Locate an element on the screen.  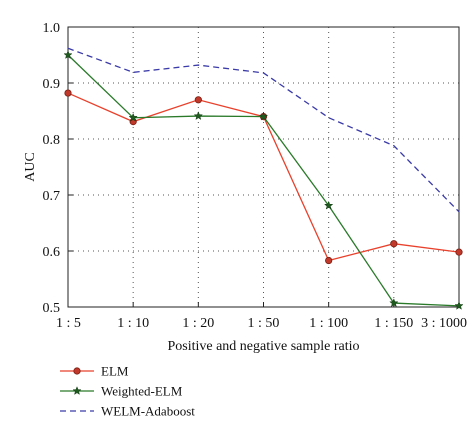
x-tick-label: 1 : 150 is located at coordinates (393, 323).